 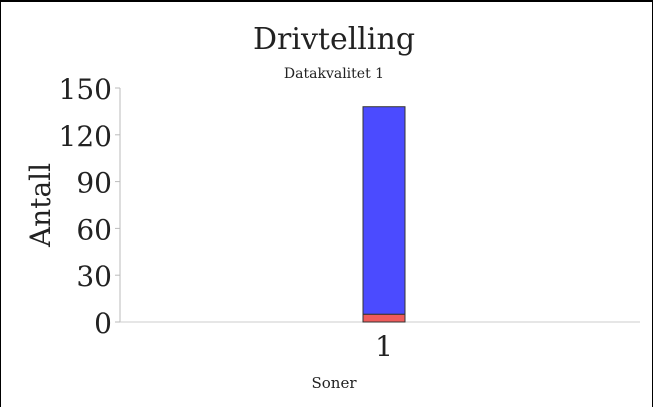 I want to click on chart-subtitle: Datakvalitet 1, so click(x=334, y=74).